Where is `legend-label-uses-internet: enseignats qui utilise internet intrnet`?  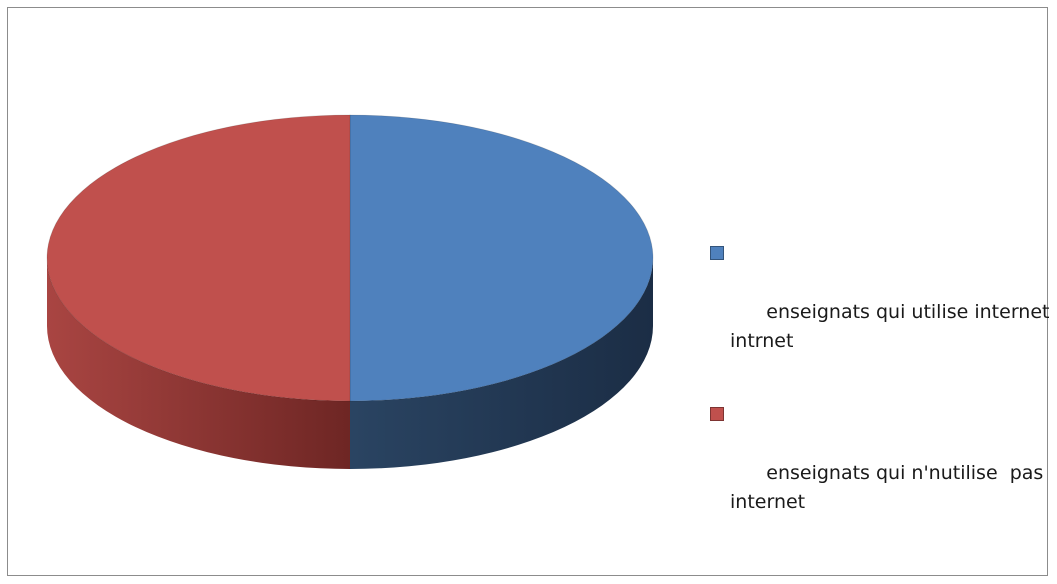
legend-label-uses-internet: enseignats qui utilise internet intrnet is located at coordinates (890, 326).